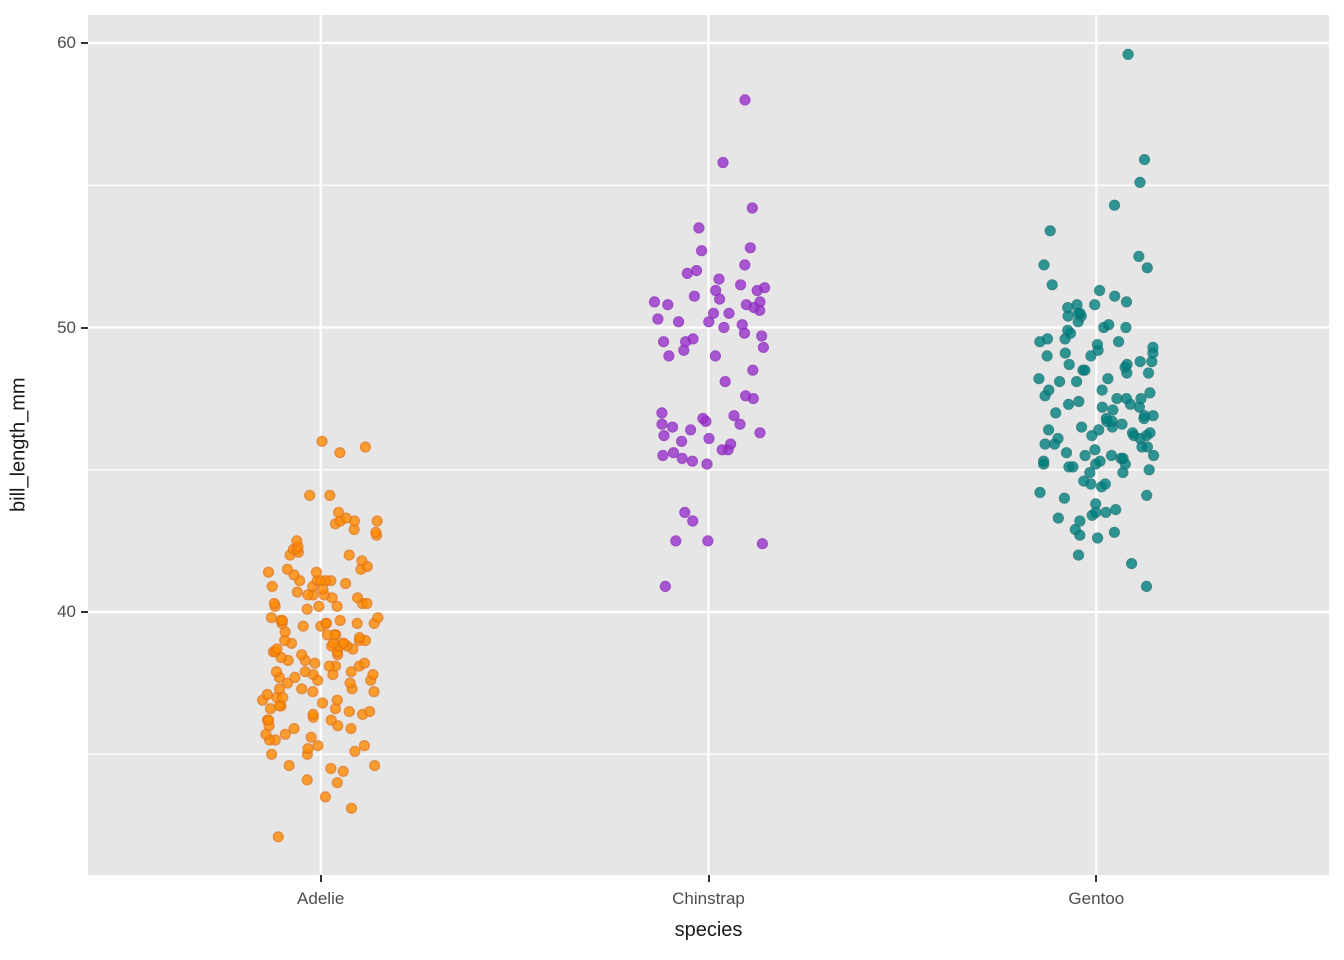  What do you see at coordinates (66, 327) in the screenshot?
I see `y-tick-label: 50` at bounding box center [66, 327].